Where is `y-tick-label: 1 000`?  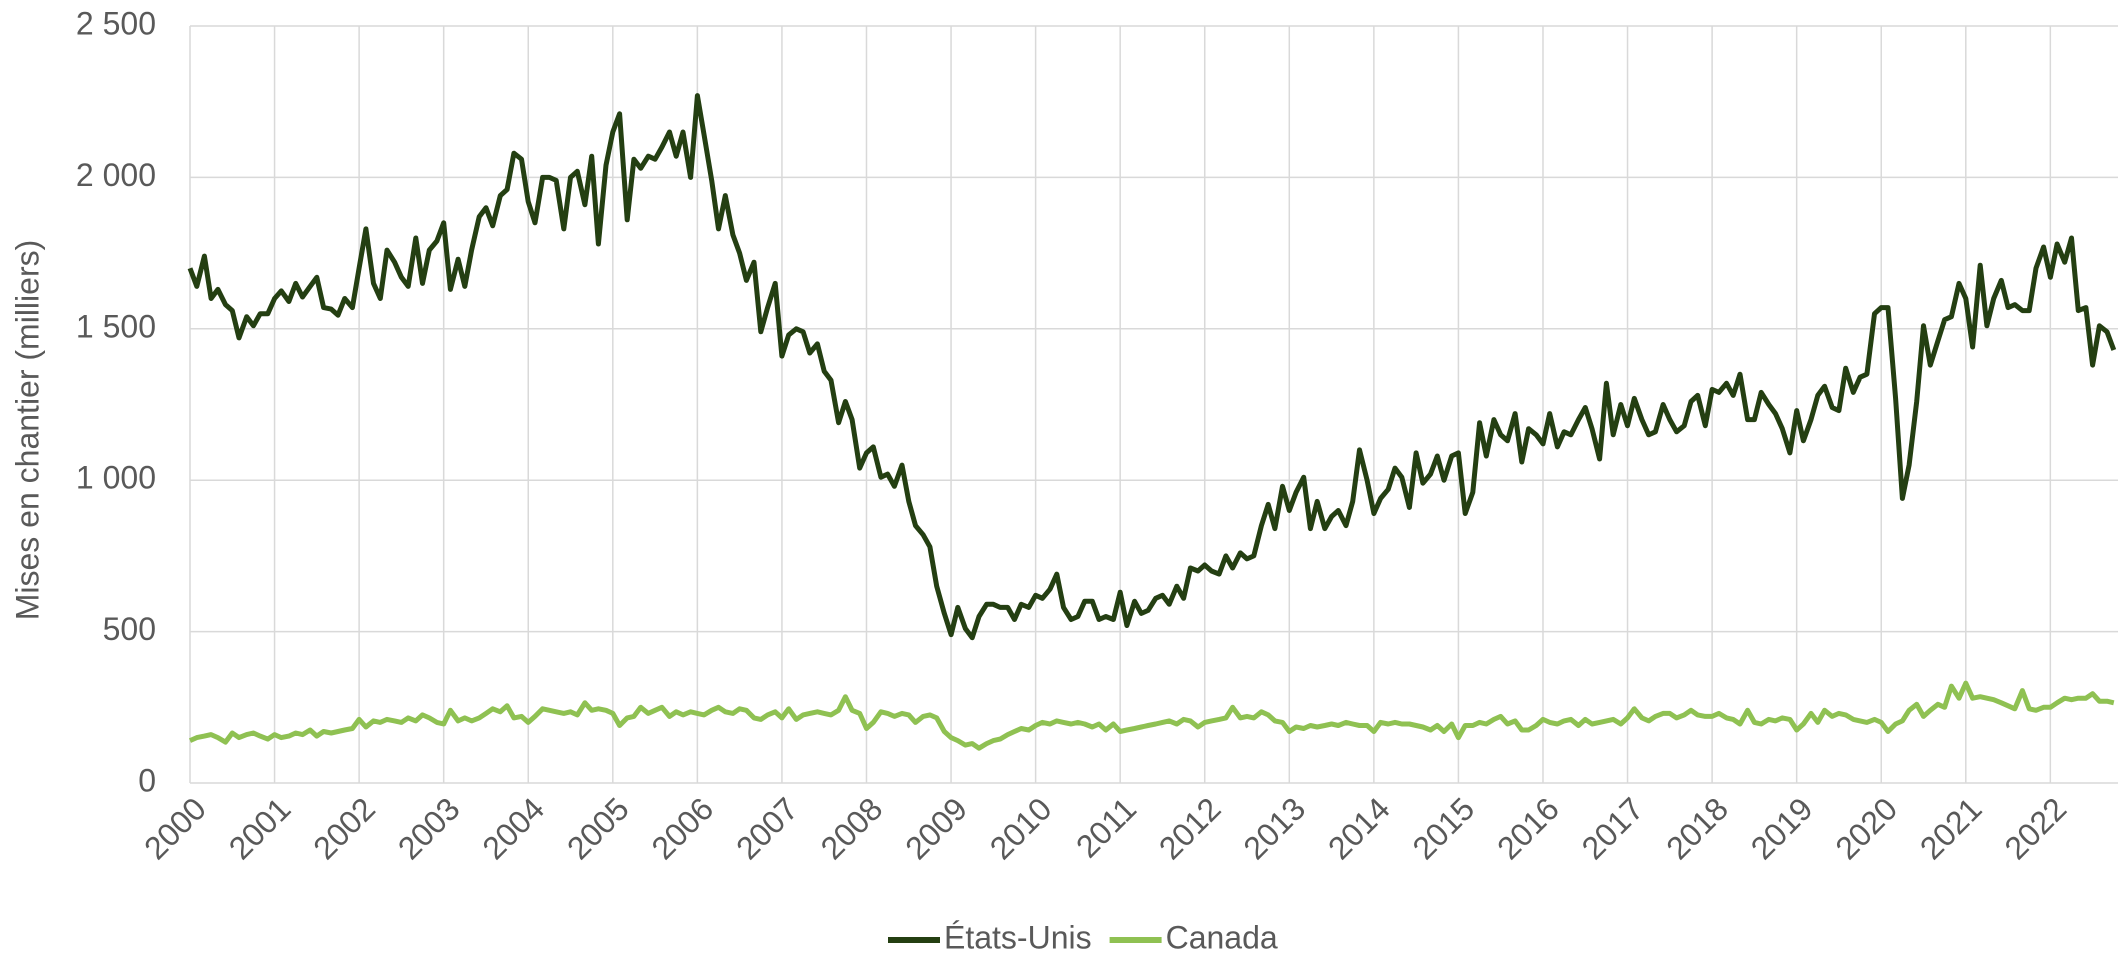
y-tick-label: 1 000 is located at coordinates (116, 478).